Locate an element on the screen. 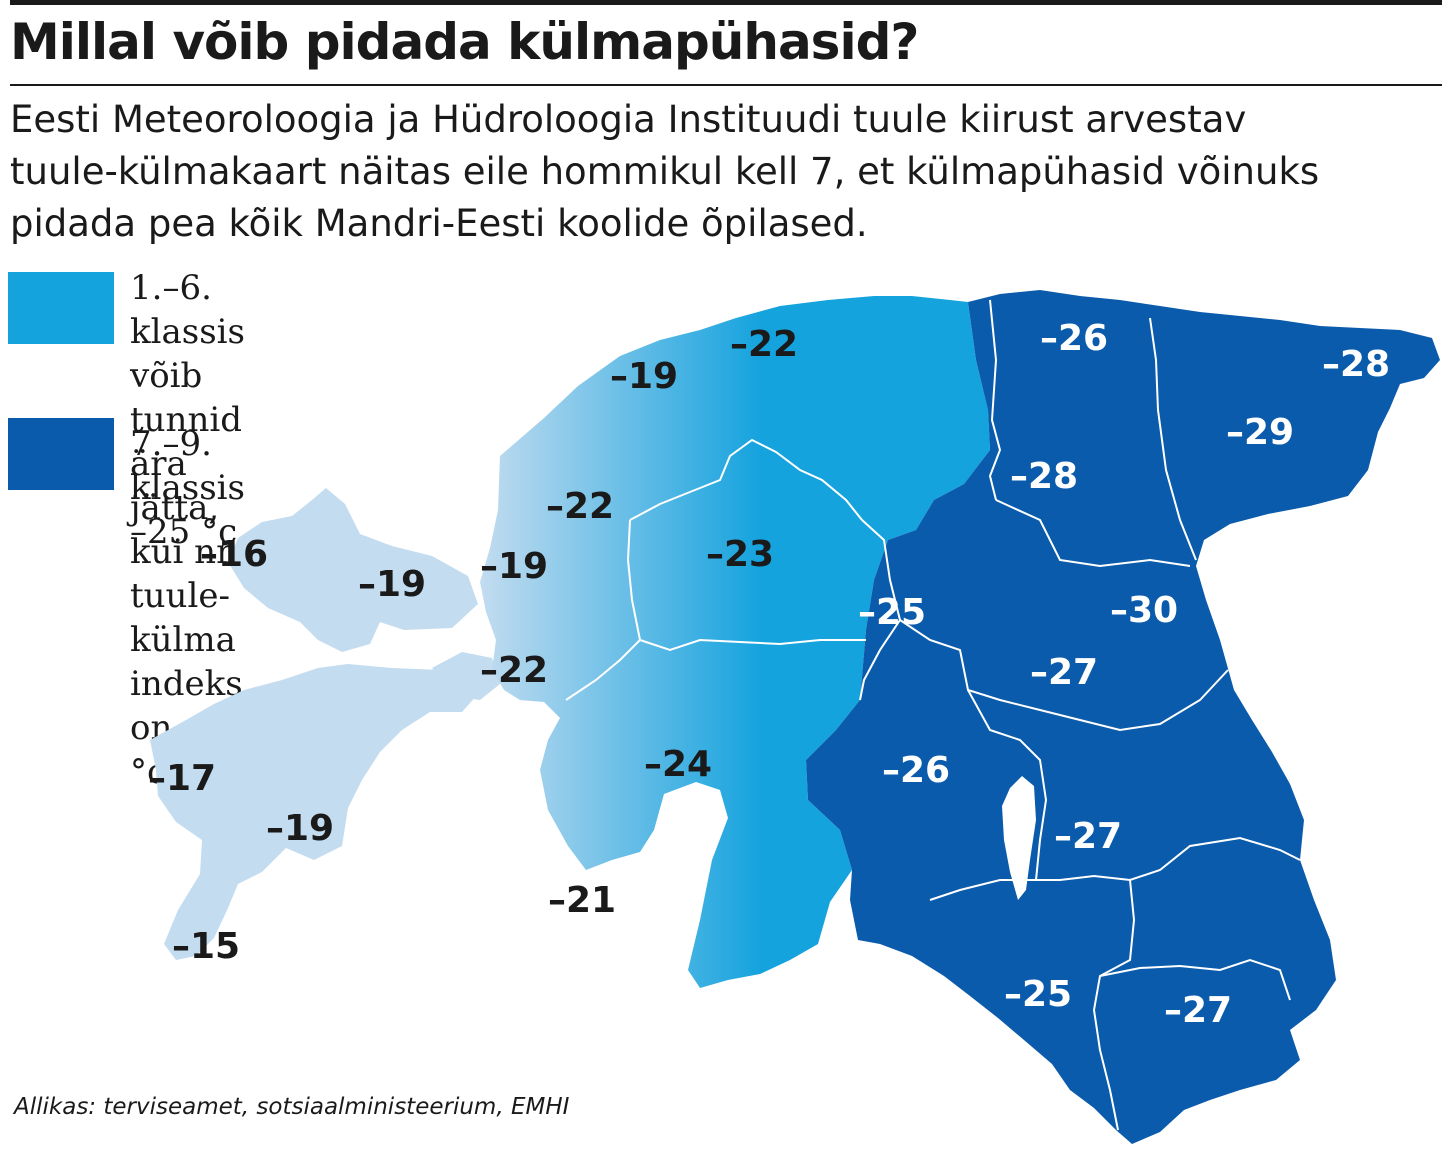 The height and width of the screenshot is (1156, 1442). map-value-saaremaa-west: –17 is located at coordinates (182, 778).